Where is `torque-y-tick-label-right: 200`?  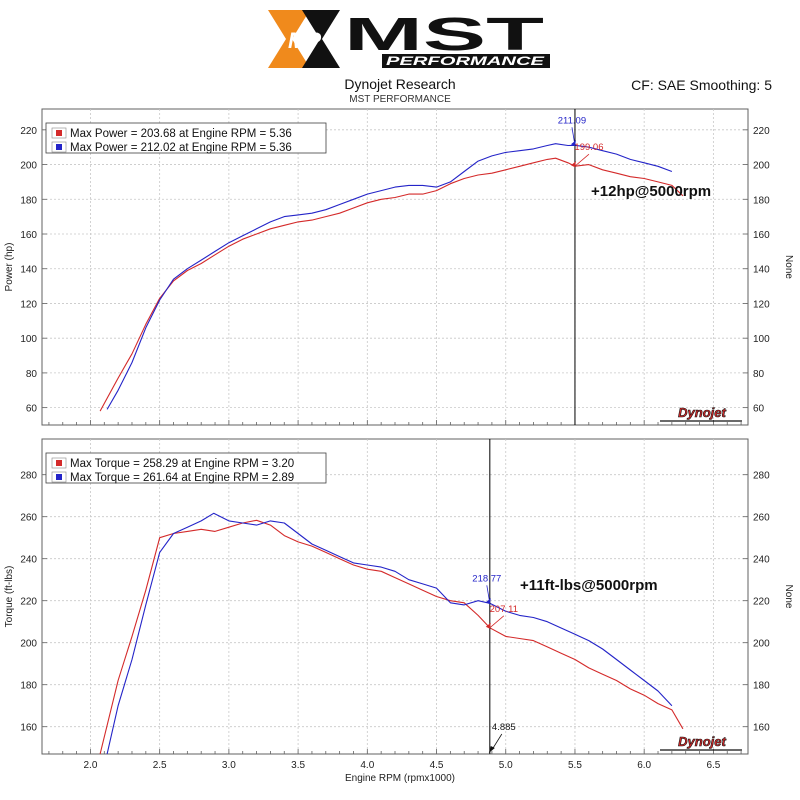
torque-y-tick-label-right: 200 is located at coordinates (761, 644).